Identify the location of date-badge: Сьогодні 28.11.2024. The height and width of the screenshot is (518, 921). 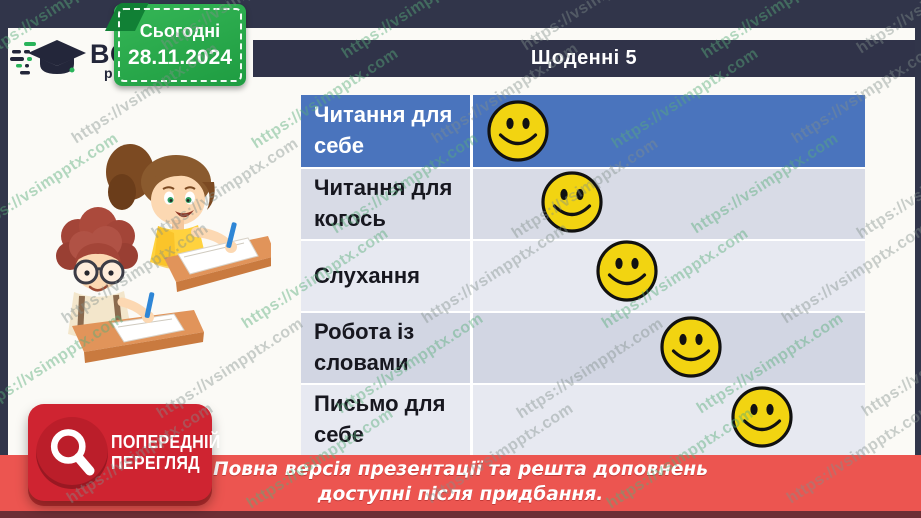
(175, 44).